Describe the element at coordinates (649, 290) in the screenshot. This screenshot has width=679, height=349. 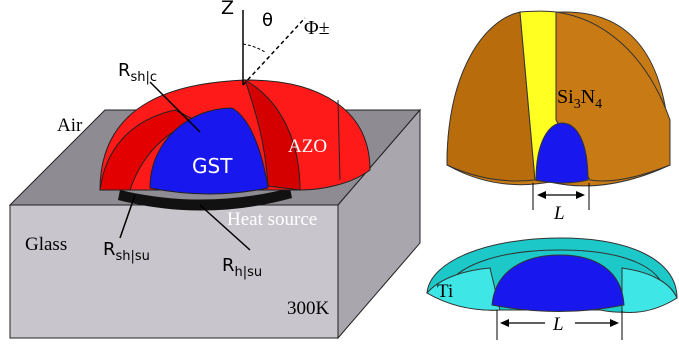
I see `ti-shell-cut-face-right` at that location.